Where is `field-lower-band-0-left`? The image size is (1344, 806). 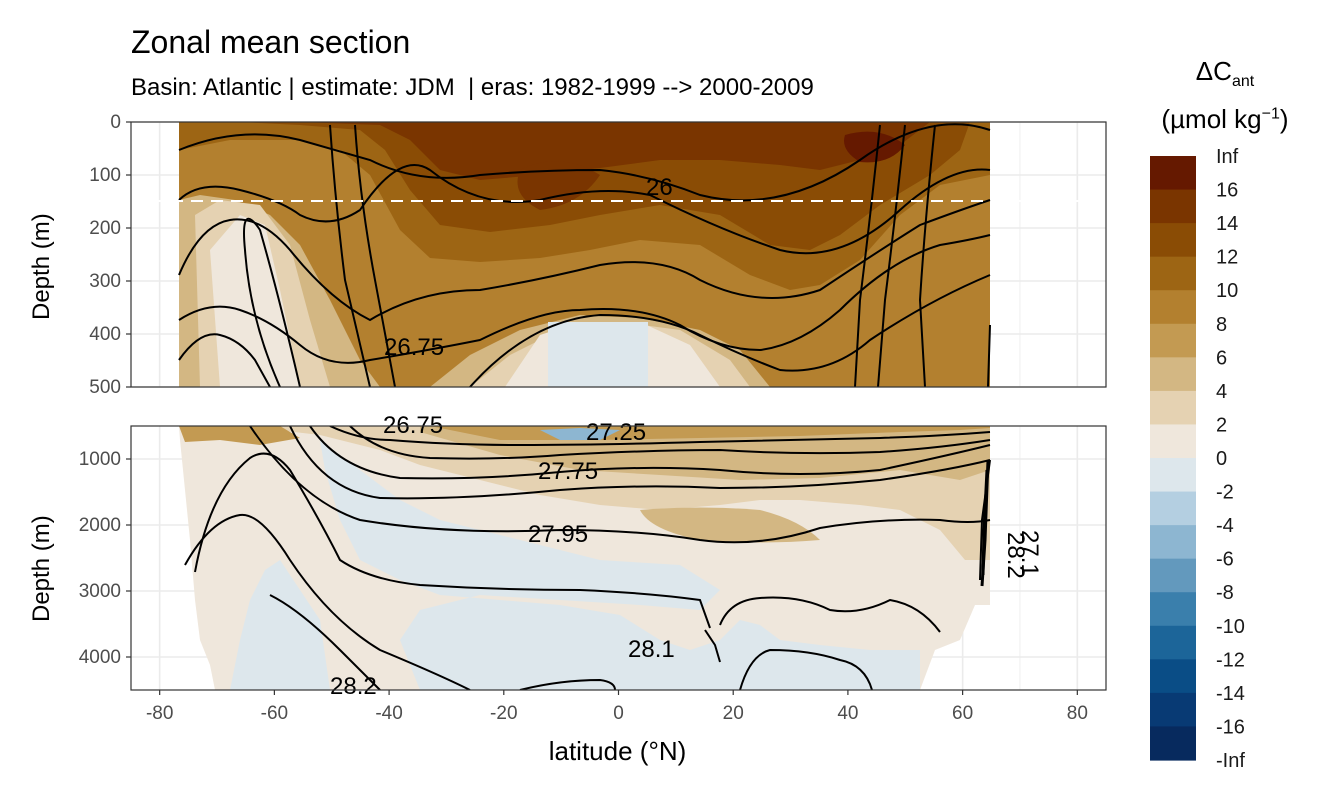 field-lower-band-0-left is located at coordinates (280, 625).